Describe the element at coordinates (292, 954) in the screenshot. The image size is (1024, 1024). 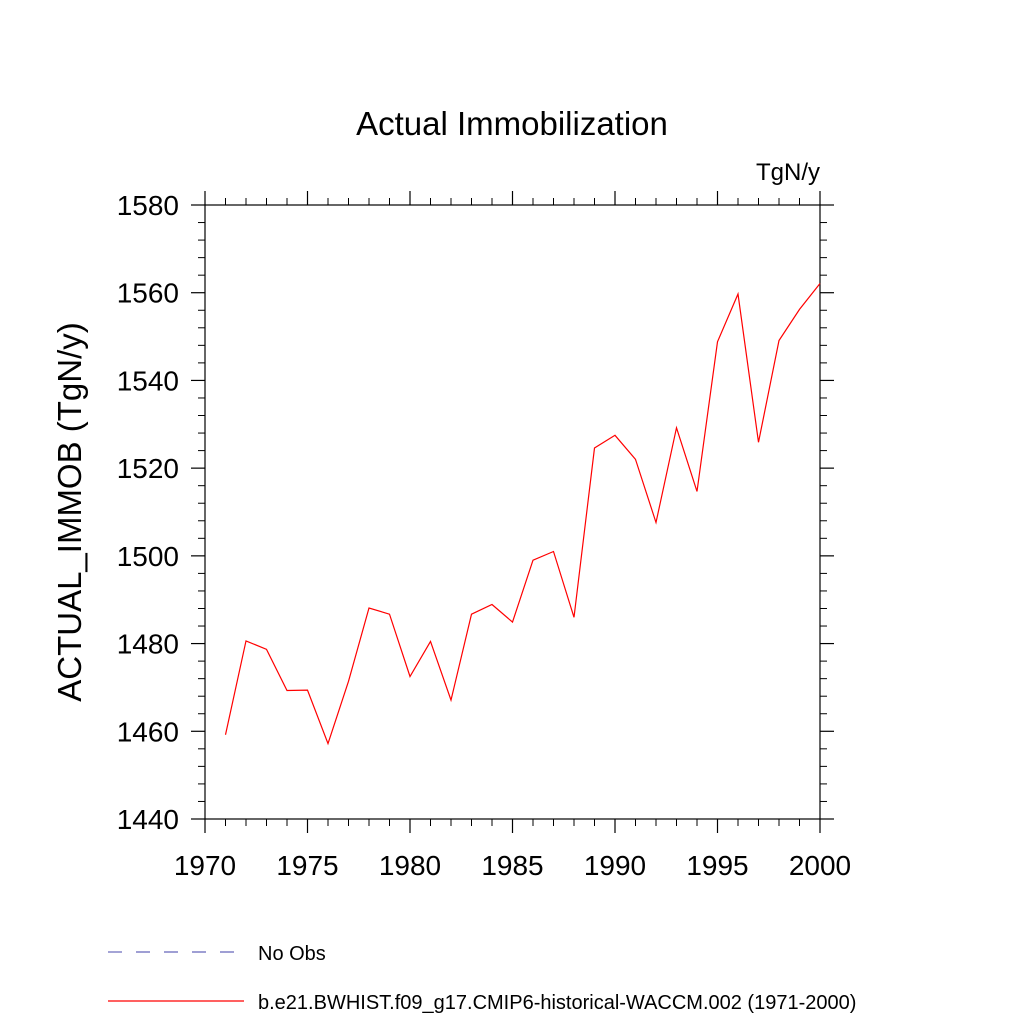
I see `legend-label: No Obs` at that location.